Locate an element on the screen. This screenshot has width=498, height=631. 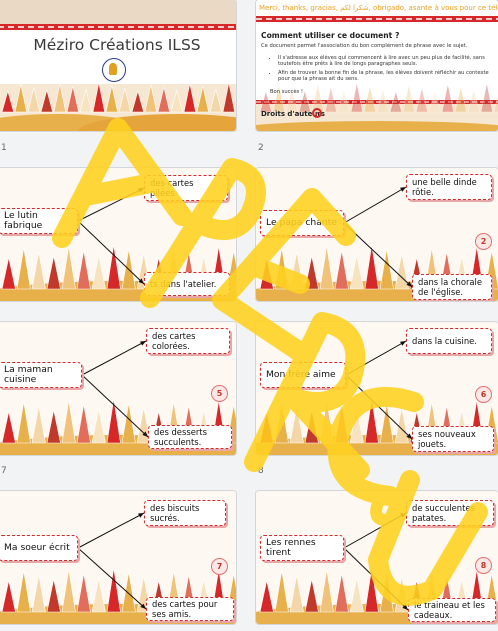
slide-number: 8 is located at coordinates (261, 471).